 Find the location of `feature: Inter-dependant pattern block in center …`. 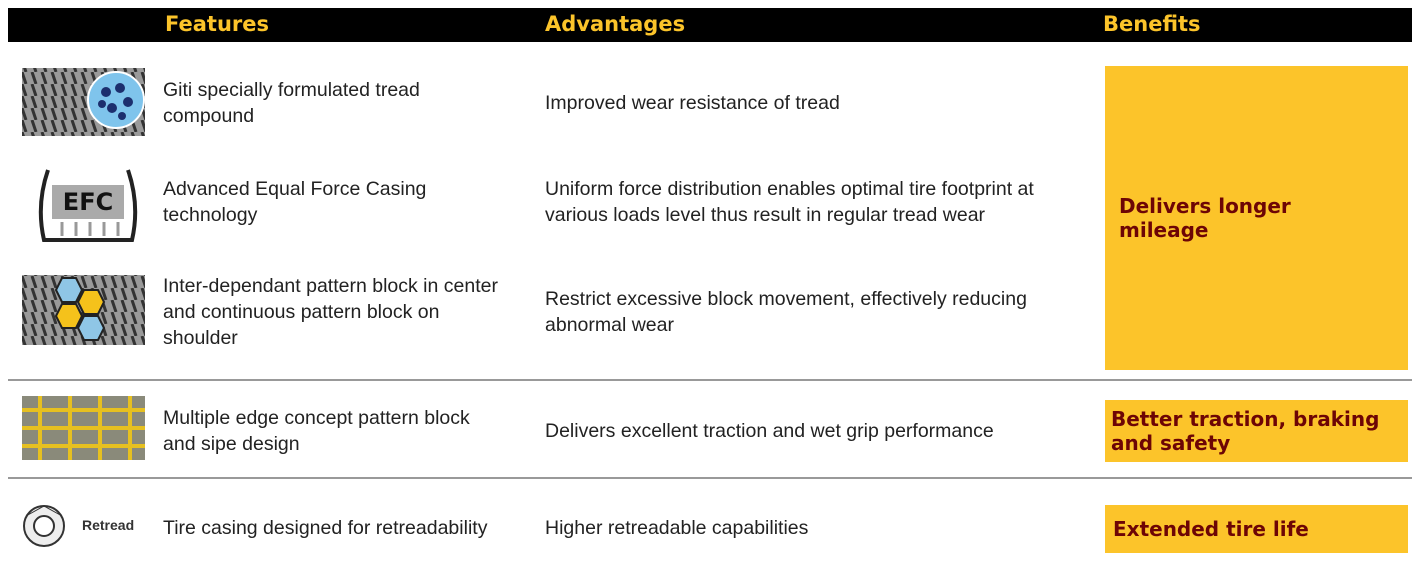

feature: Inter-dependant pattern block in center … is located at coordinates (330, 312).